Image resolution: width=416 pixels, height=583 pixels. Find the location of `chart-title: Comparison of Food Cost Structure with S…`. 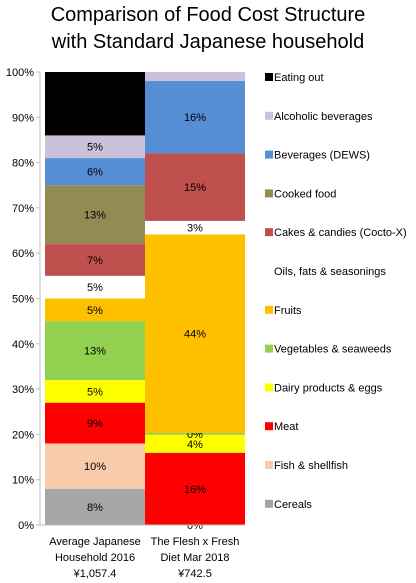

chart-title: Comparison of Food Cost Structure with S… is located at coordinates (208, 29).